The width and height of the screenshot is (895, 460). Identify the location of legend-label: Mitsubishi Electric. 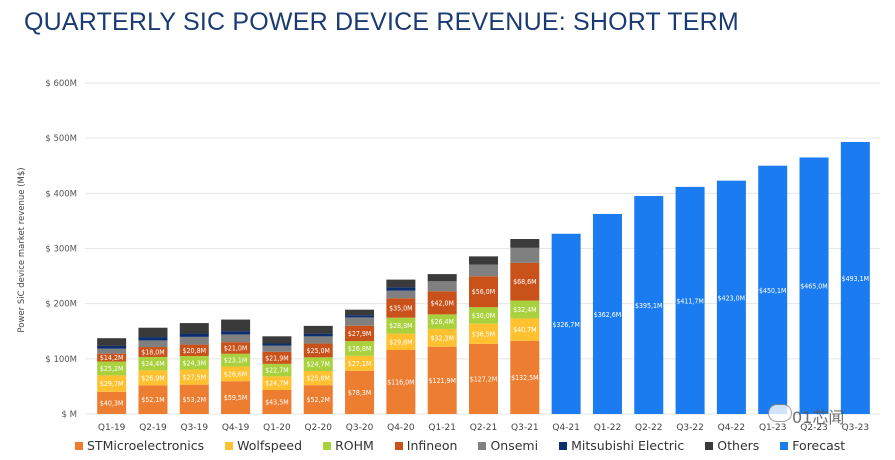
(628, 445).